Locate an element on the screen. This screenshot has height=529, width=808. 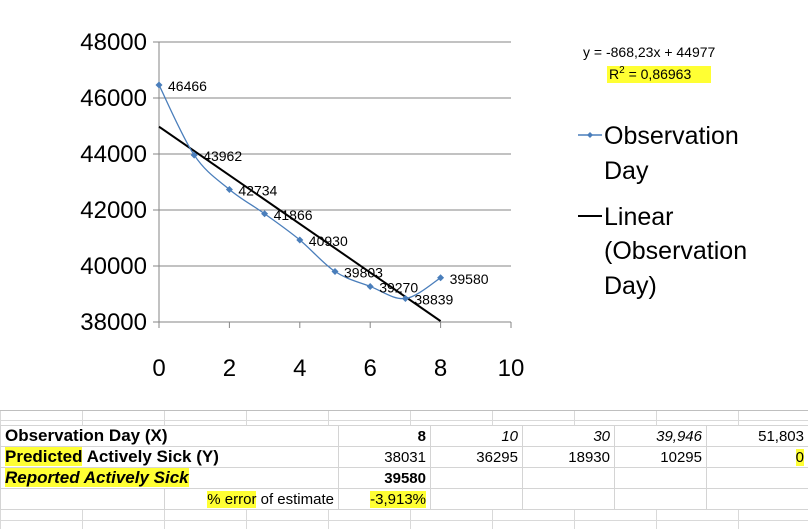
y-tick-label: 46000 is located at coordinates (113, 98).